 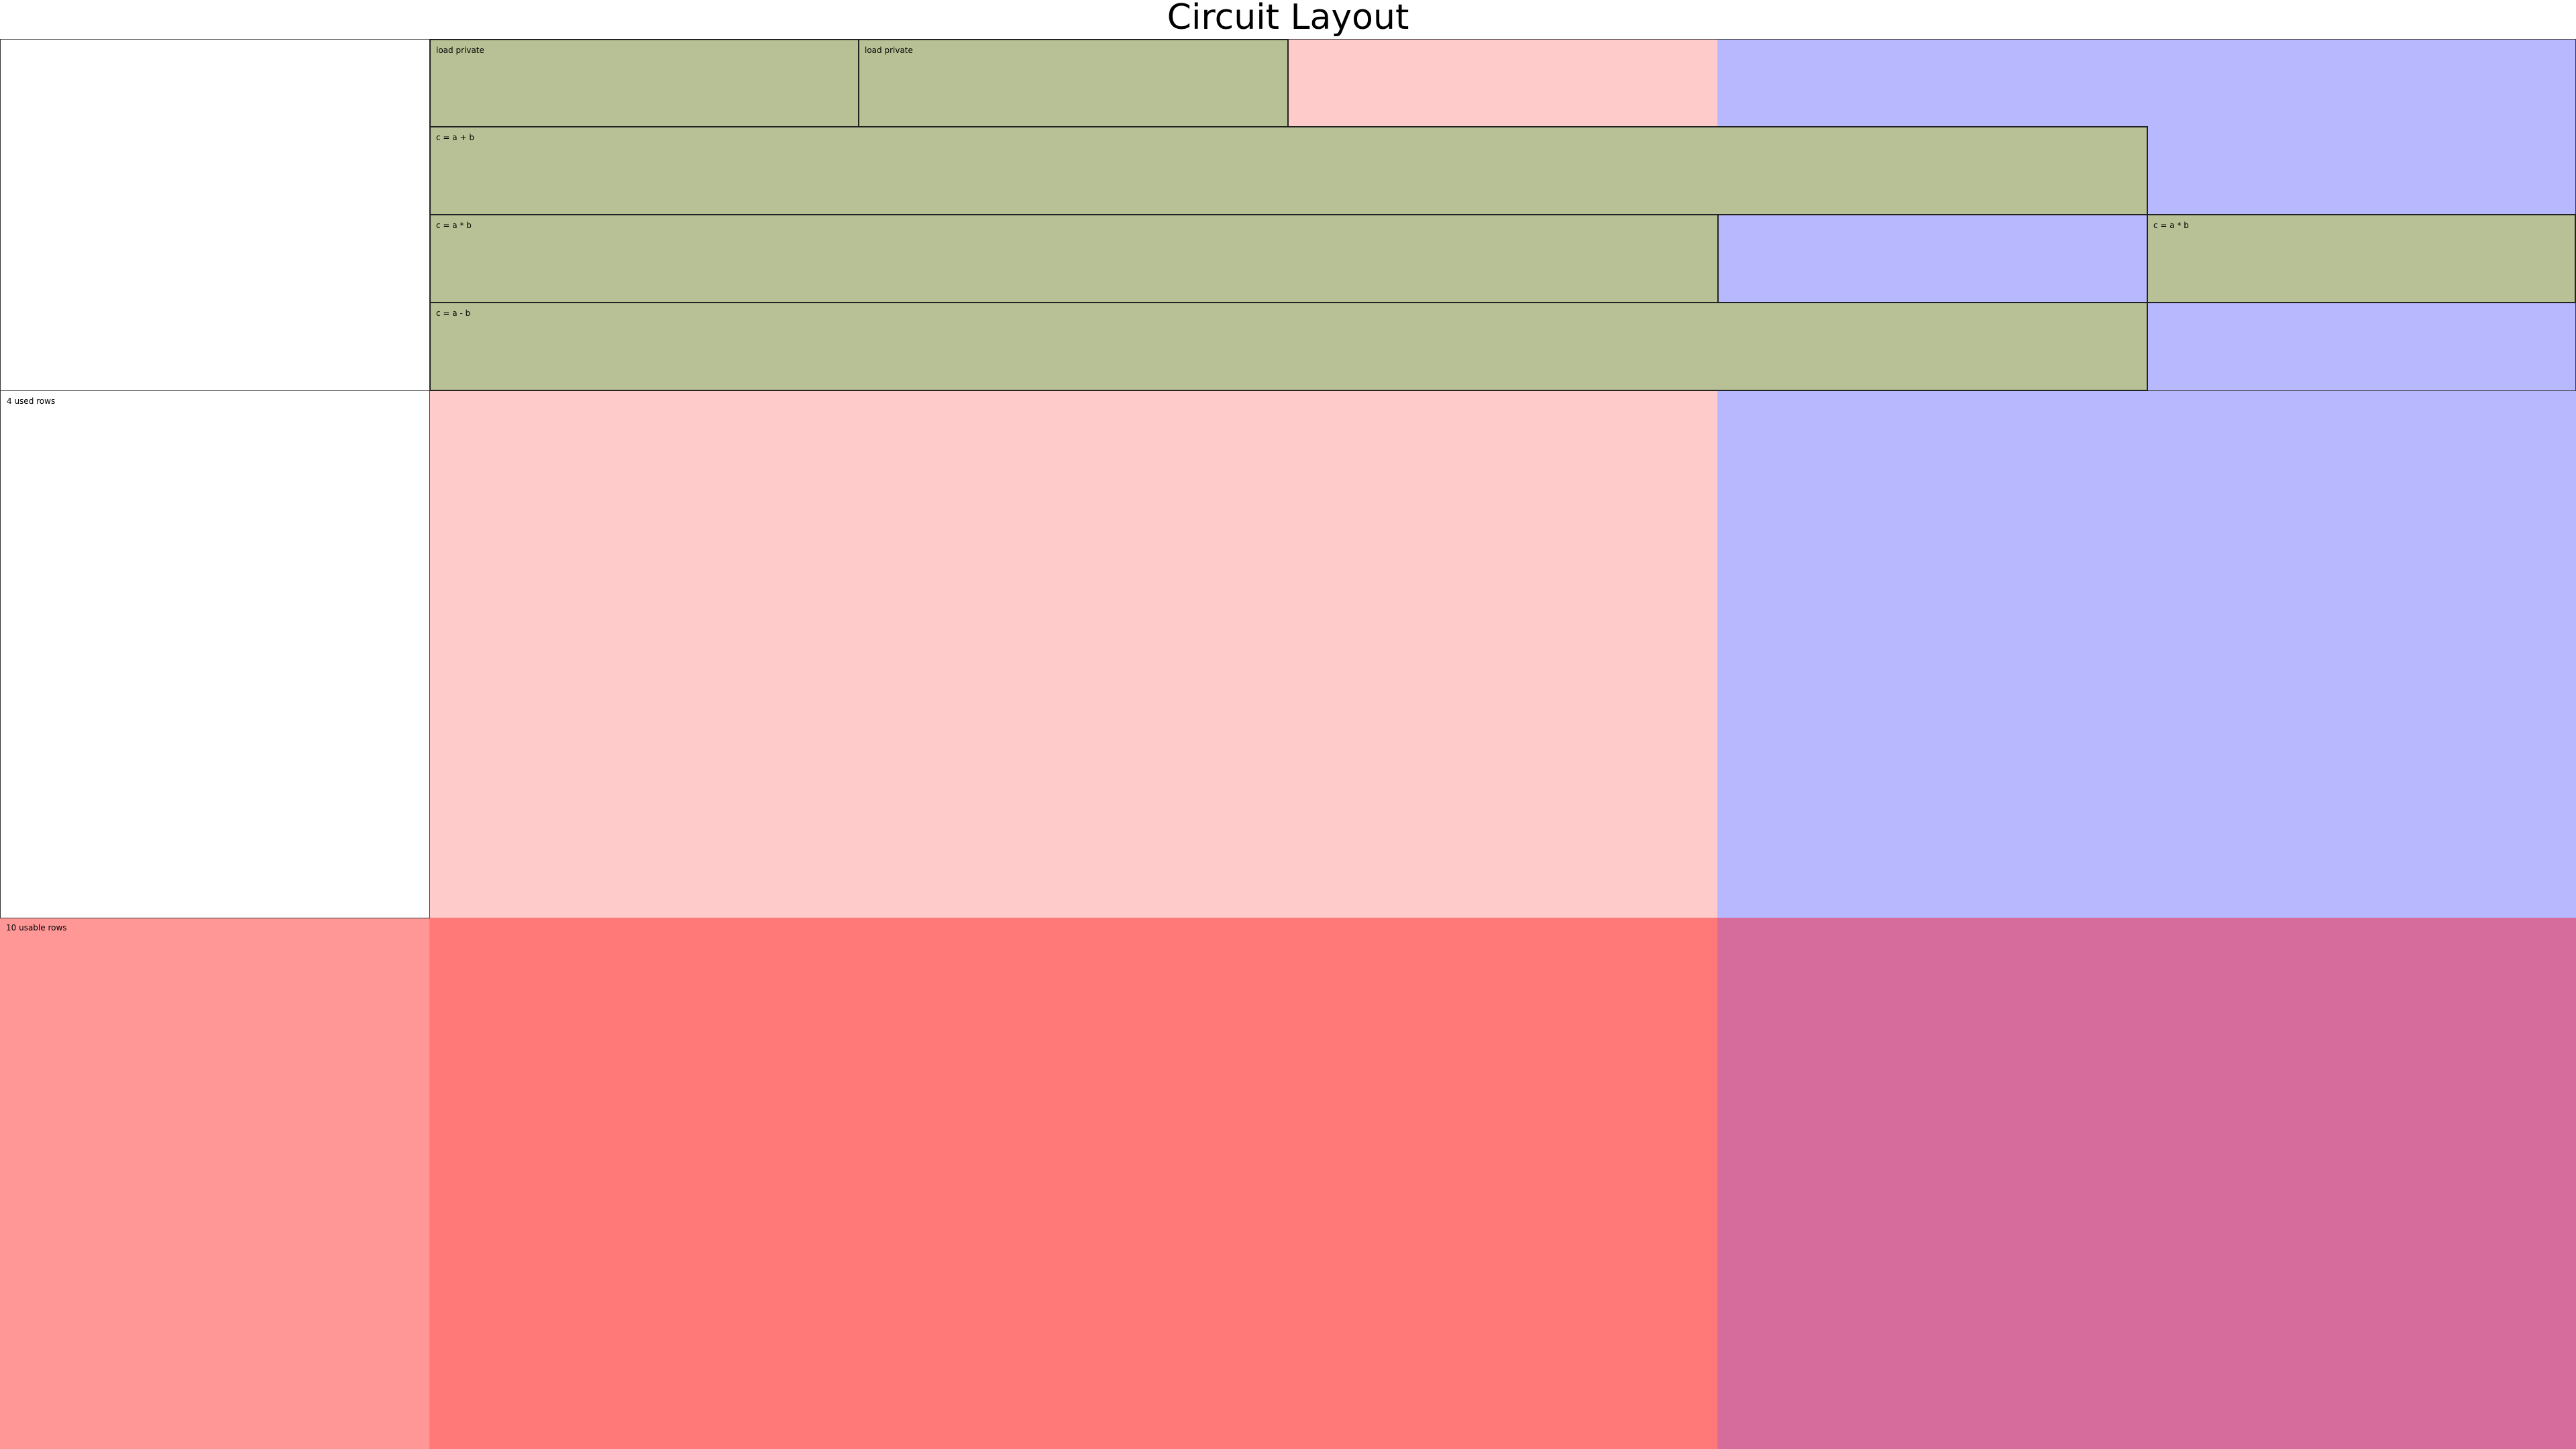 What do you see at coordinates (1932, 258) in the screenshot?
I see `fixed-cell-gap` at bounding box center [1932, 258].